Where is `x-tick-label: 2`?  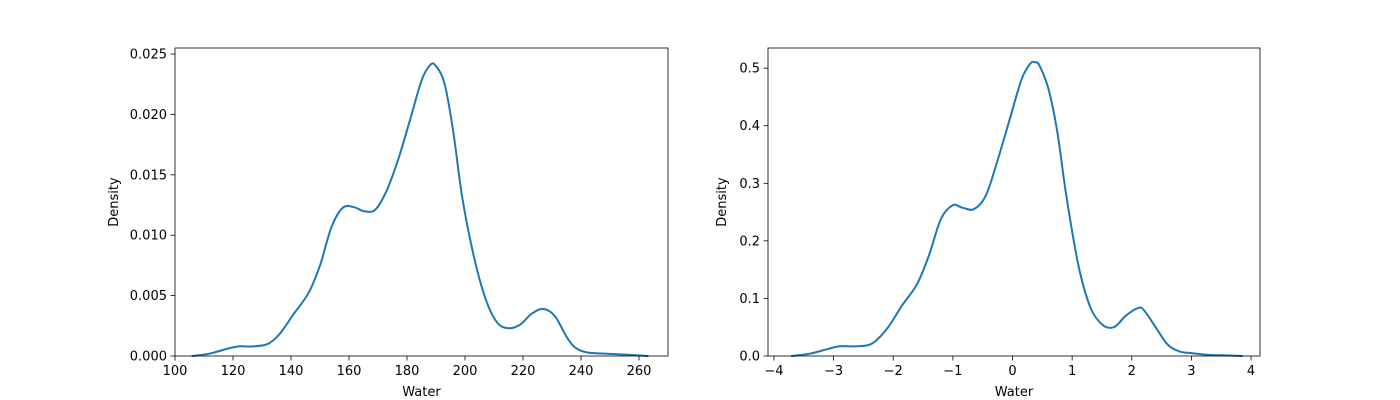 x-tick-label: 2 is located at coordinates (1132, 371).